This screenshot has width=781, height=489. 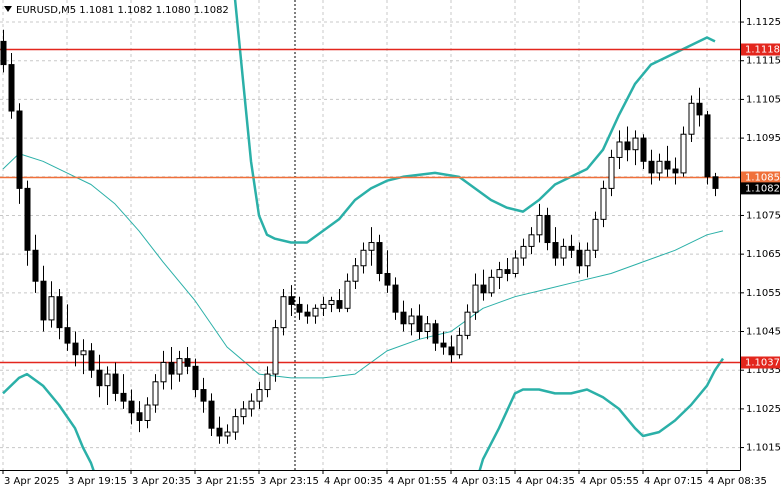 I want to click on y-tick-label: 1.1015, so click(x=763, y=448).